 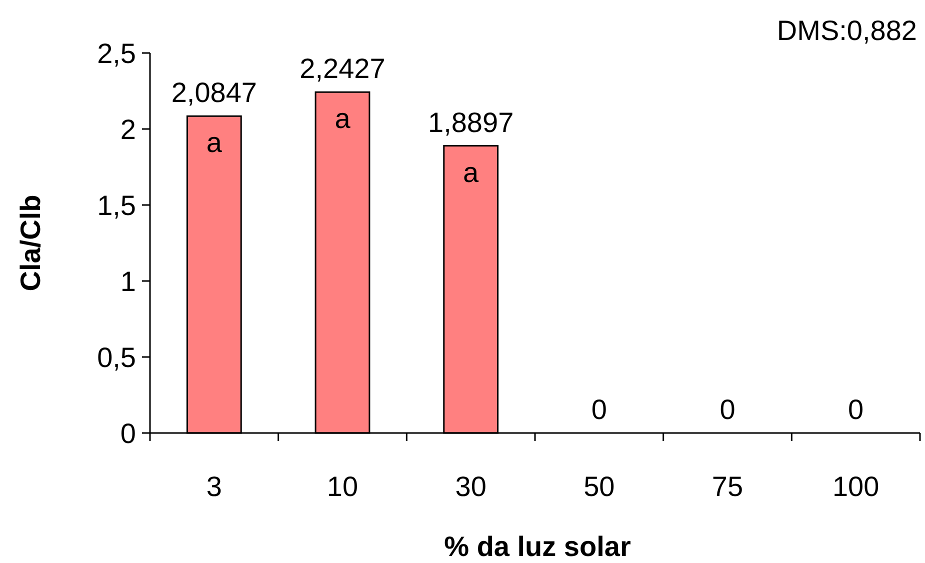 What do you see at coordinates (128, 433) in the screenshot?
I see `y-tick-label: 0` at bounding box center [128, 433].